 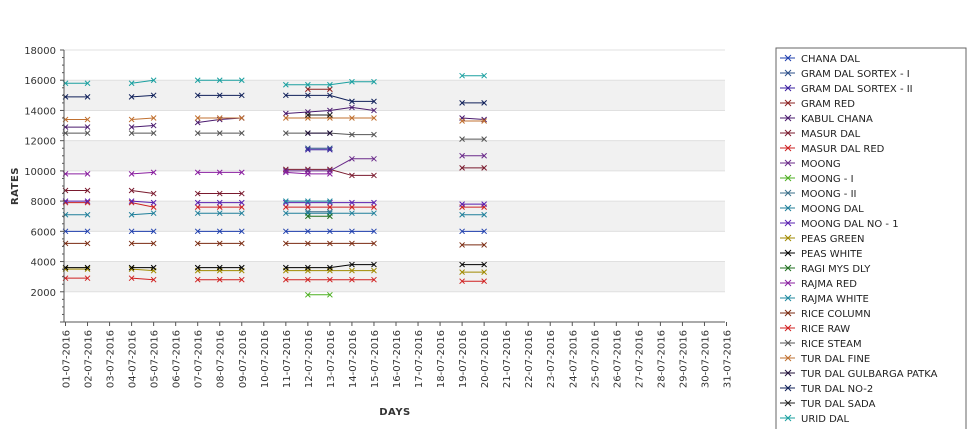 I want to click on x-tick-label: 21-07-2016, so click(x=507, y=359).